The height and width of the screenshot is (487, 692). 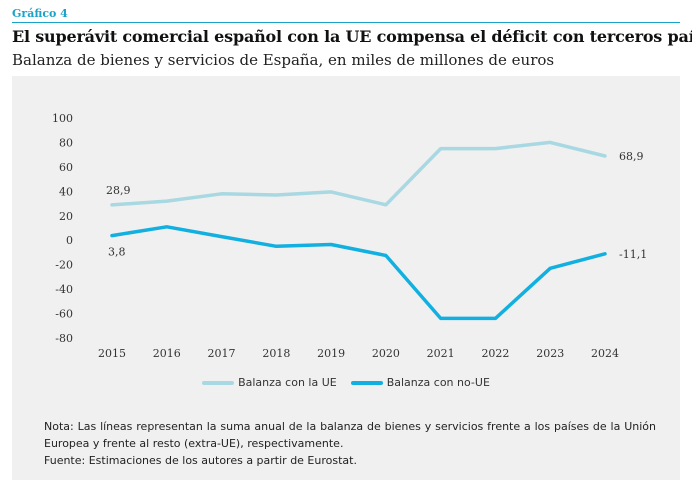 What do you see at coordinates (331, 353) in the screenshot?
I see `x-tick-label: 2019` at bounding box center [331, 353].